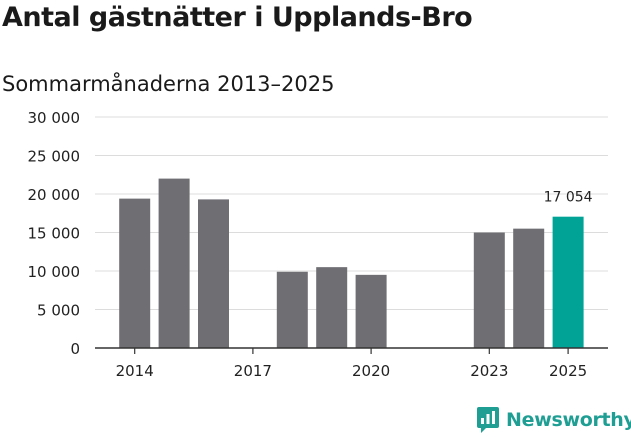 The height and width of the screenshot is (439, 631). Describe the element at coordinates (568, 420) in the screenshot. I see `brand-name: Newsworthy` at that location.